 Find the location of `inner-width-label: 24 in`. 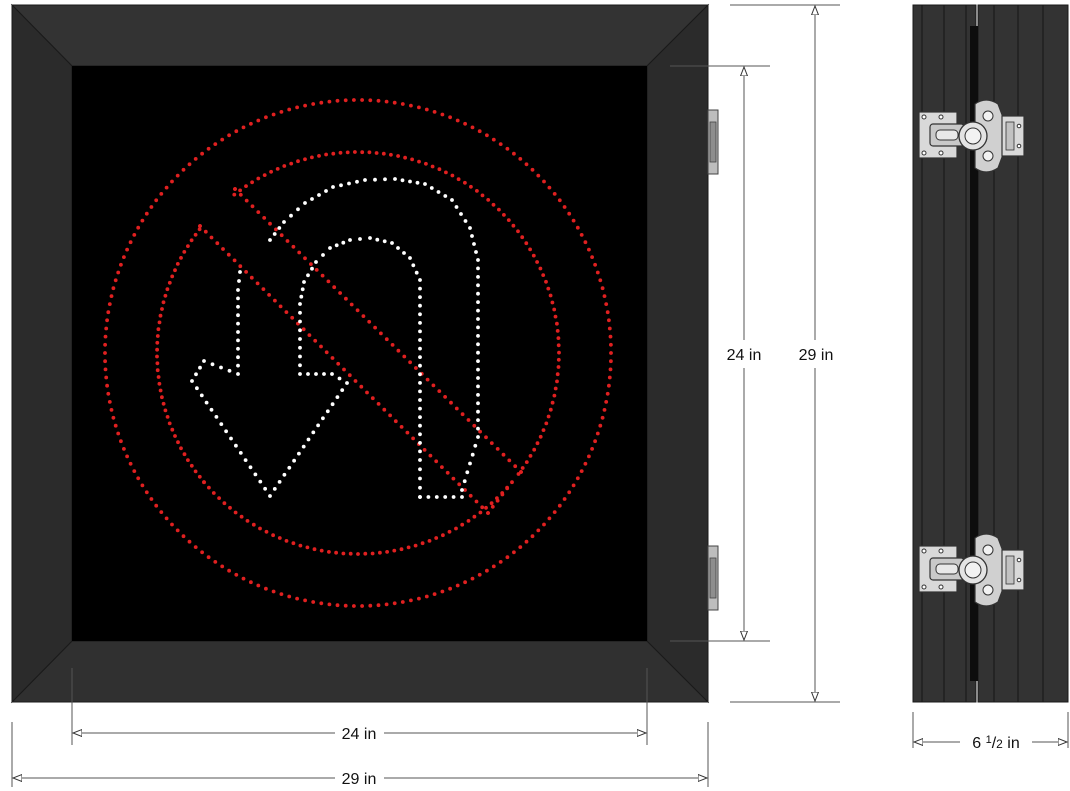

inner-width-label: 24 in is located at coordinates (359, 734).